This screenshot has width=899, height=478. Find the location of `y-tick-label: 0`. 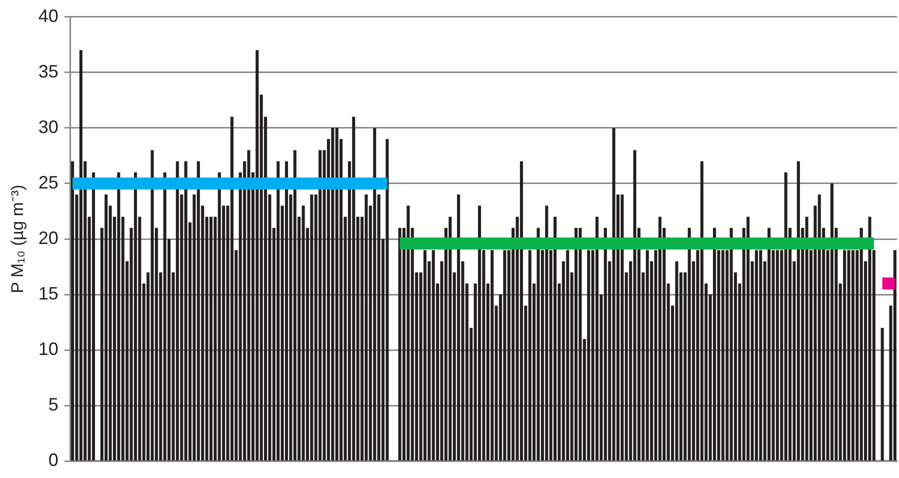

y-tick-label: 0 is located at coordinates (53, 460).